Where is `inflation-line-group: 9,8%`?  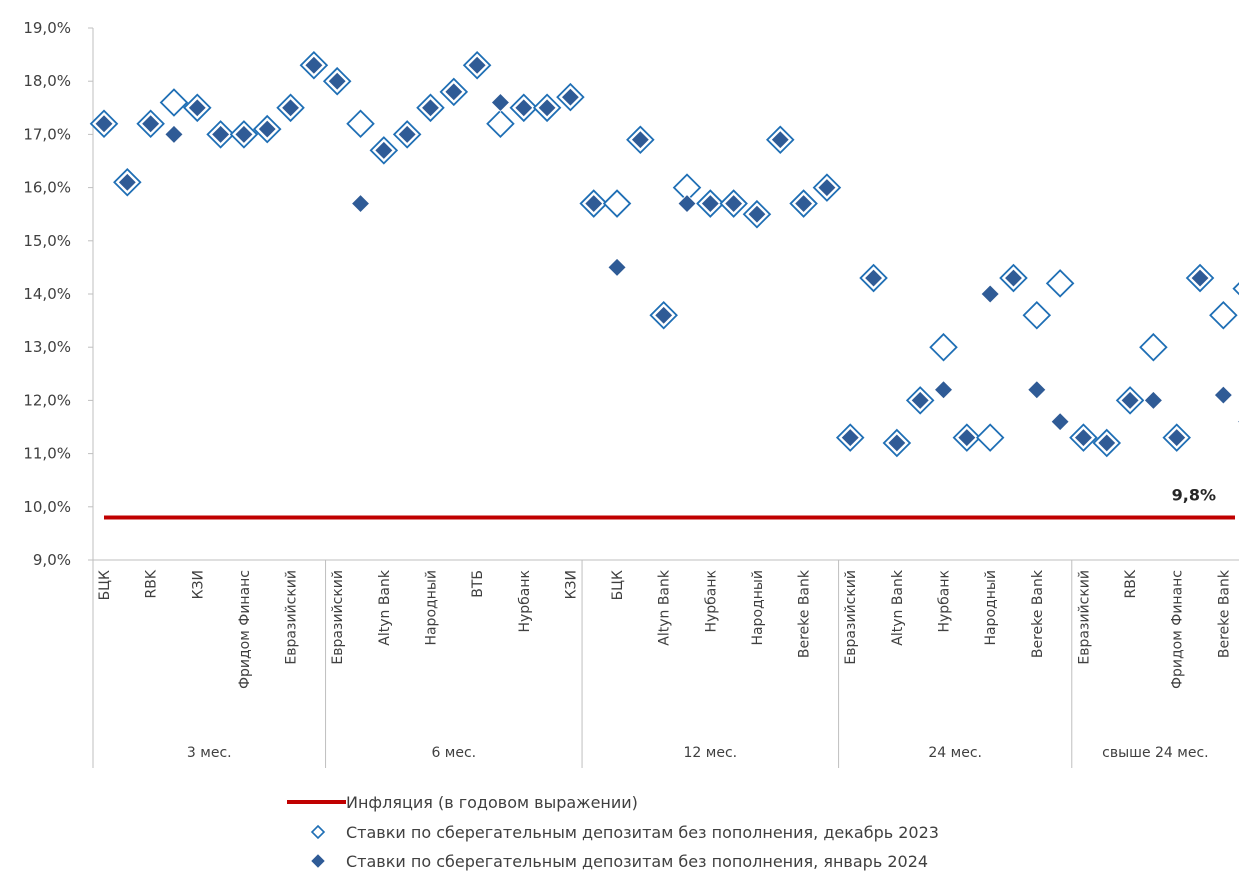 inflation-line-group: 9,8% is located at coordinates (669, 502).